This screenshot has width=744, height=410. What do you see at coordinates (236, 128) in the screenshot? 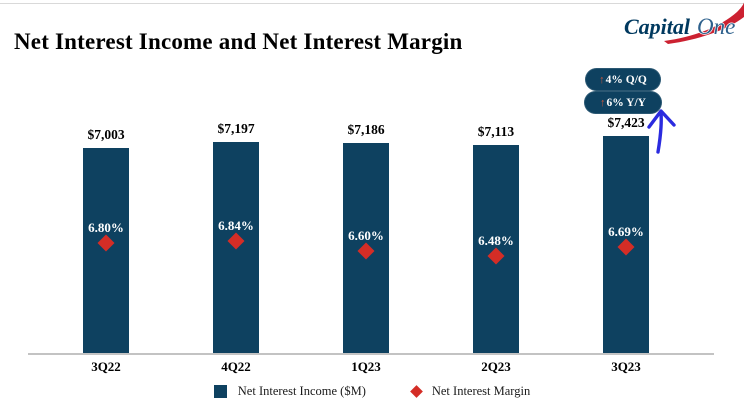
I see `income-value-label: $7,197` at bounding box center [236, 128].